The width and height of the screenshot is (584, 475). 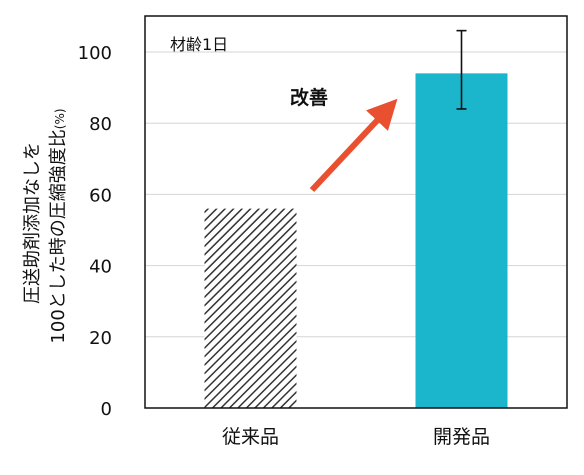 What do you see at coordinates (58, 236) in the screenshot?
I see `y-axis-label-main: 100とした時の圧縮強度比` at bounding box center [58, 236].